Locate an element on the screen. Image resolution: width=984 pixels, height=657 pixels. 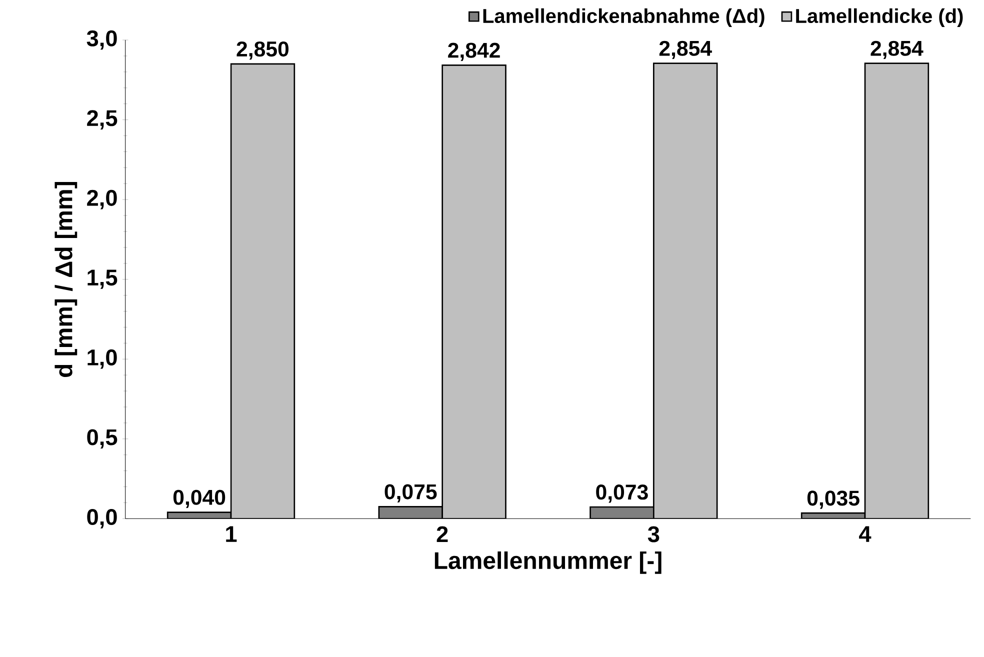
x-axis-title: Lamellennummer [-] is located at coordinates (548, 562).